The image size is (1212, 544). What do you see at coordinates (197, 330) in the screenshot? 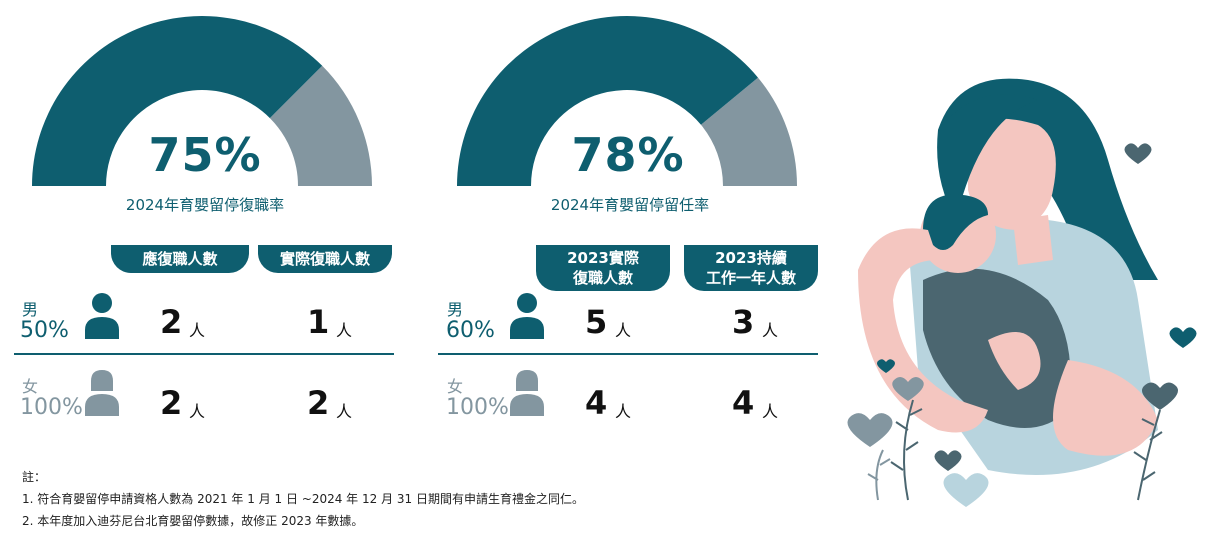
I see `table-1-male-unit-1: 人` at bounding box center [197, 330].